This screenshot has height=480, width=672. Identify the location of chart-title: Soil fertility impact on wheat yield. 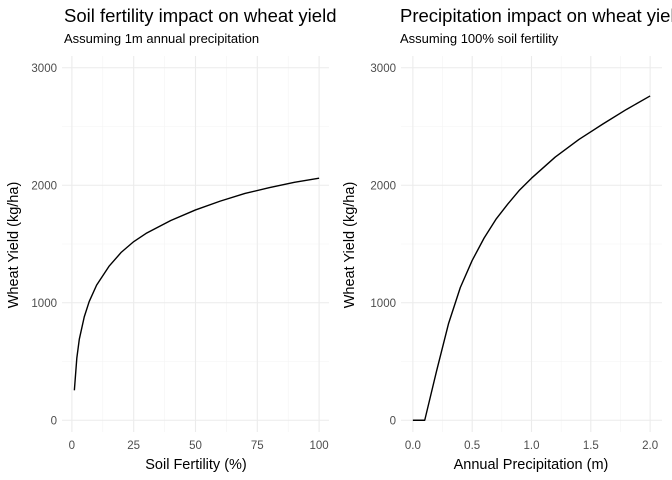
(200, 15).